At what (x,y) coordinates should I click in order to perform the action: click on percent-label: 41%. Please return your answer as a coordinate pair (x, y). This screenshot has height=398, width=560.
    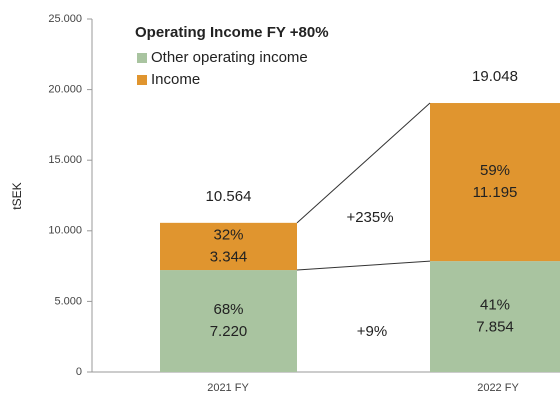
    Looking at the image, I should click on (495, 305).